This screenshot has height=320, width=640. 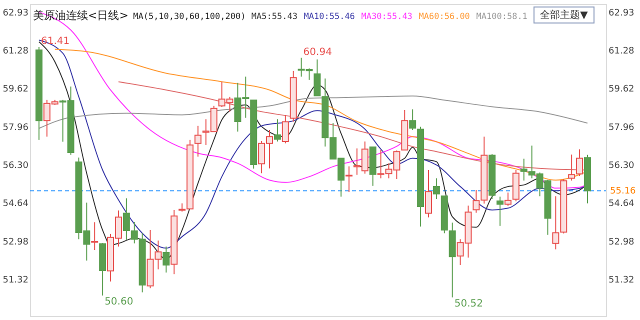 I want to click on annotation: 全部主题▼, so click(x=564, y=15).